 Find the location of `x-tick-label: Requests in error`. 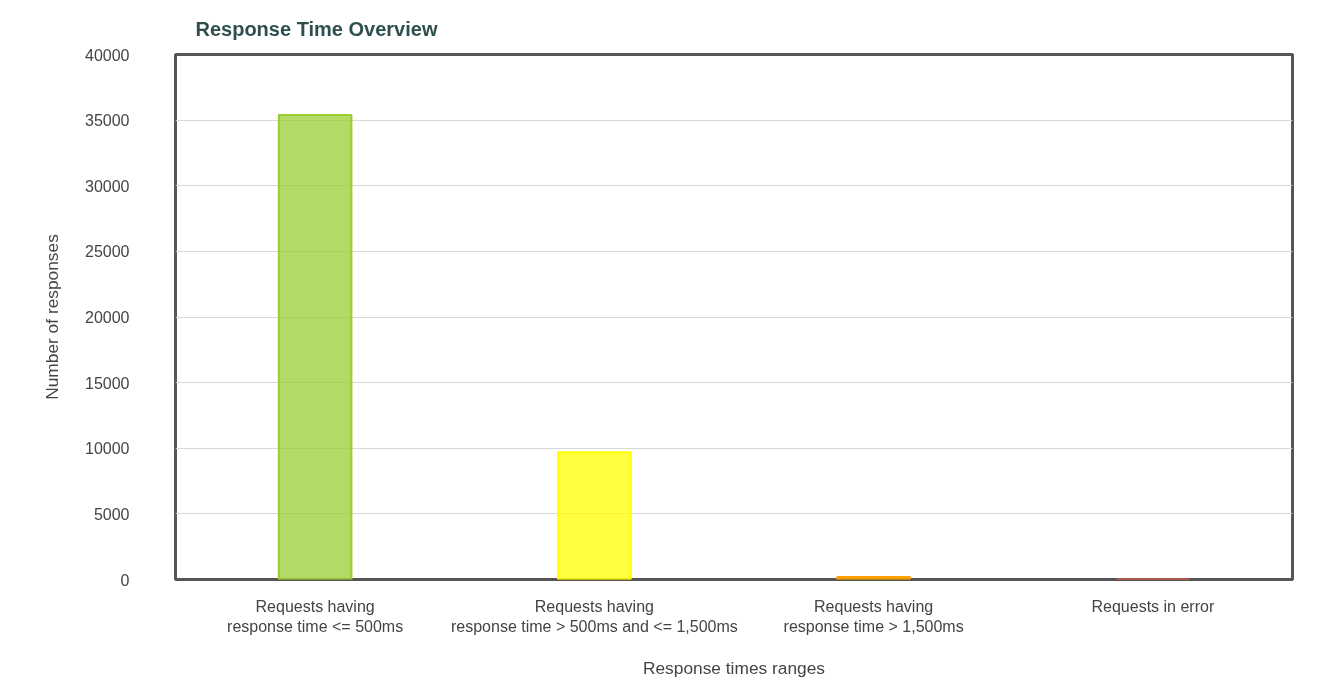

x-tick-label: Requests in error is located at coordinates (1153, 606).